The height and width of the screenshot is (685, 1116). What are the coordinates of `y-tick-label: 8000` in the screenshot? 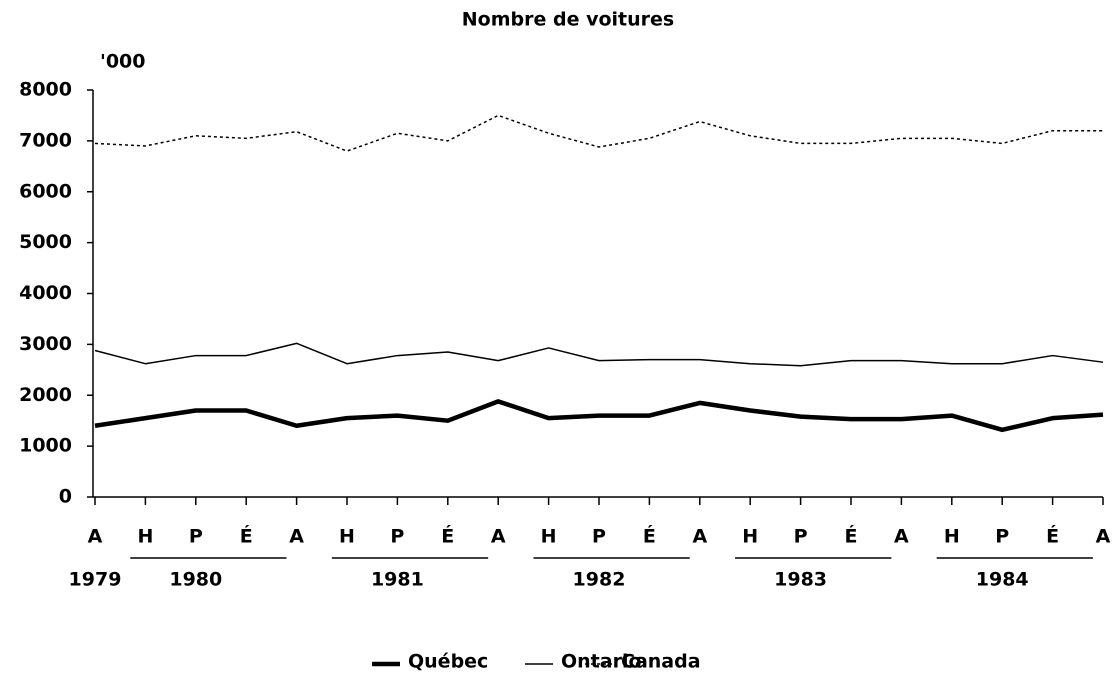 It's located at (45, 90).